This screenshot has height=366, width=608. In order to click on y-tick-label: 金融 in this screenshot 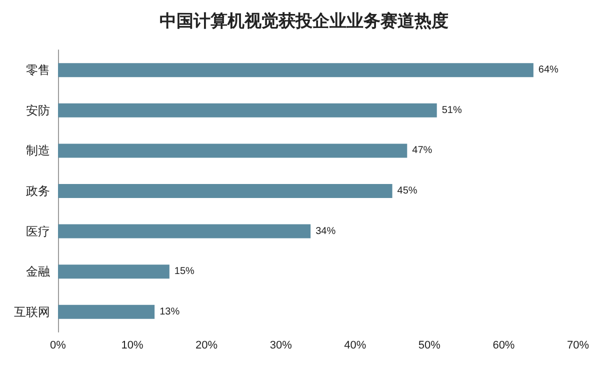, I will do `click(38, 271)`.